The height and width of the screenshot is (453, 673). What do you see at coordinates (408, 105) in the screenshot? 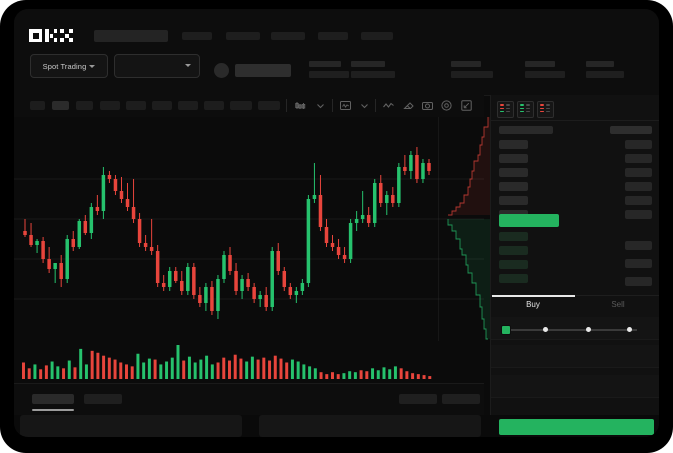
I see `eraser-icon` at bounding box center [408, 105].